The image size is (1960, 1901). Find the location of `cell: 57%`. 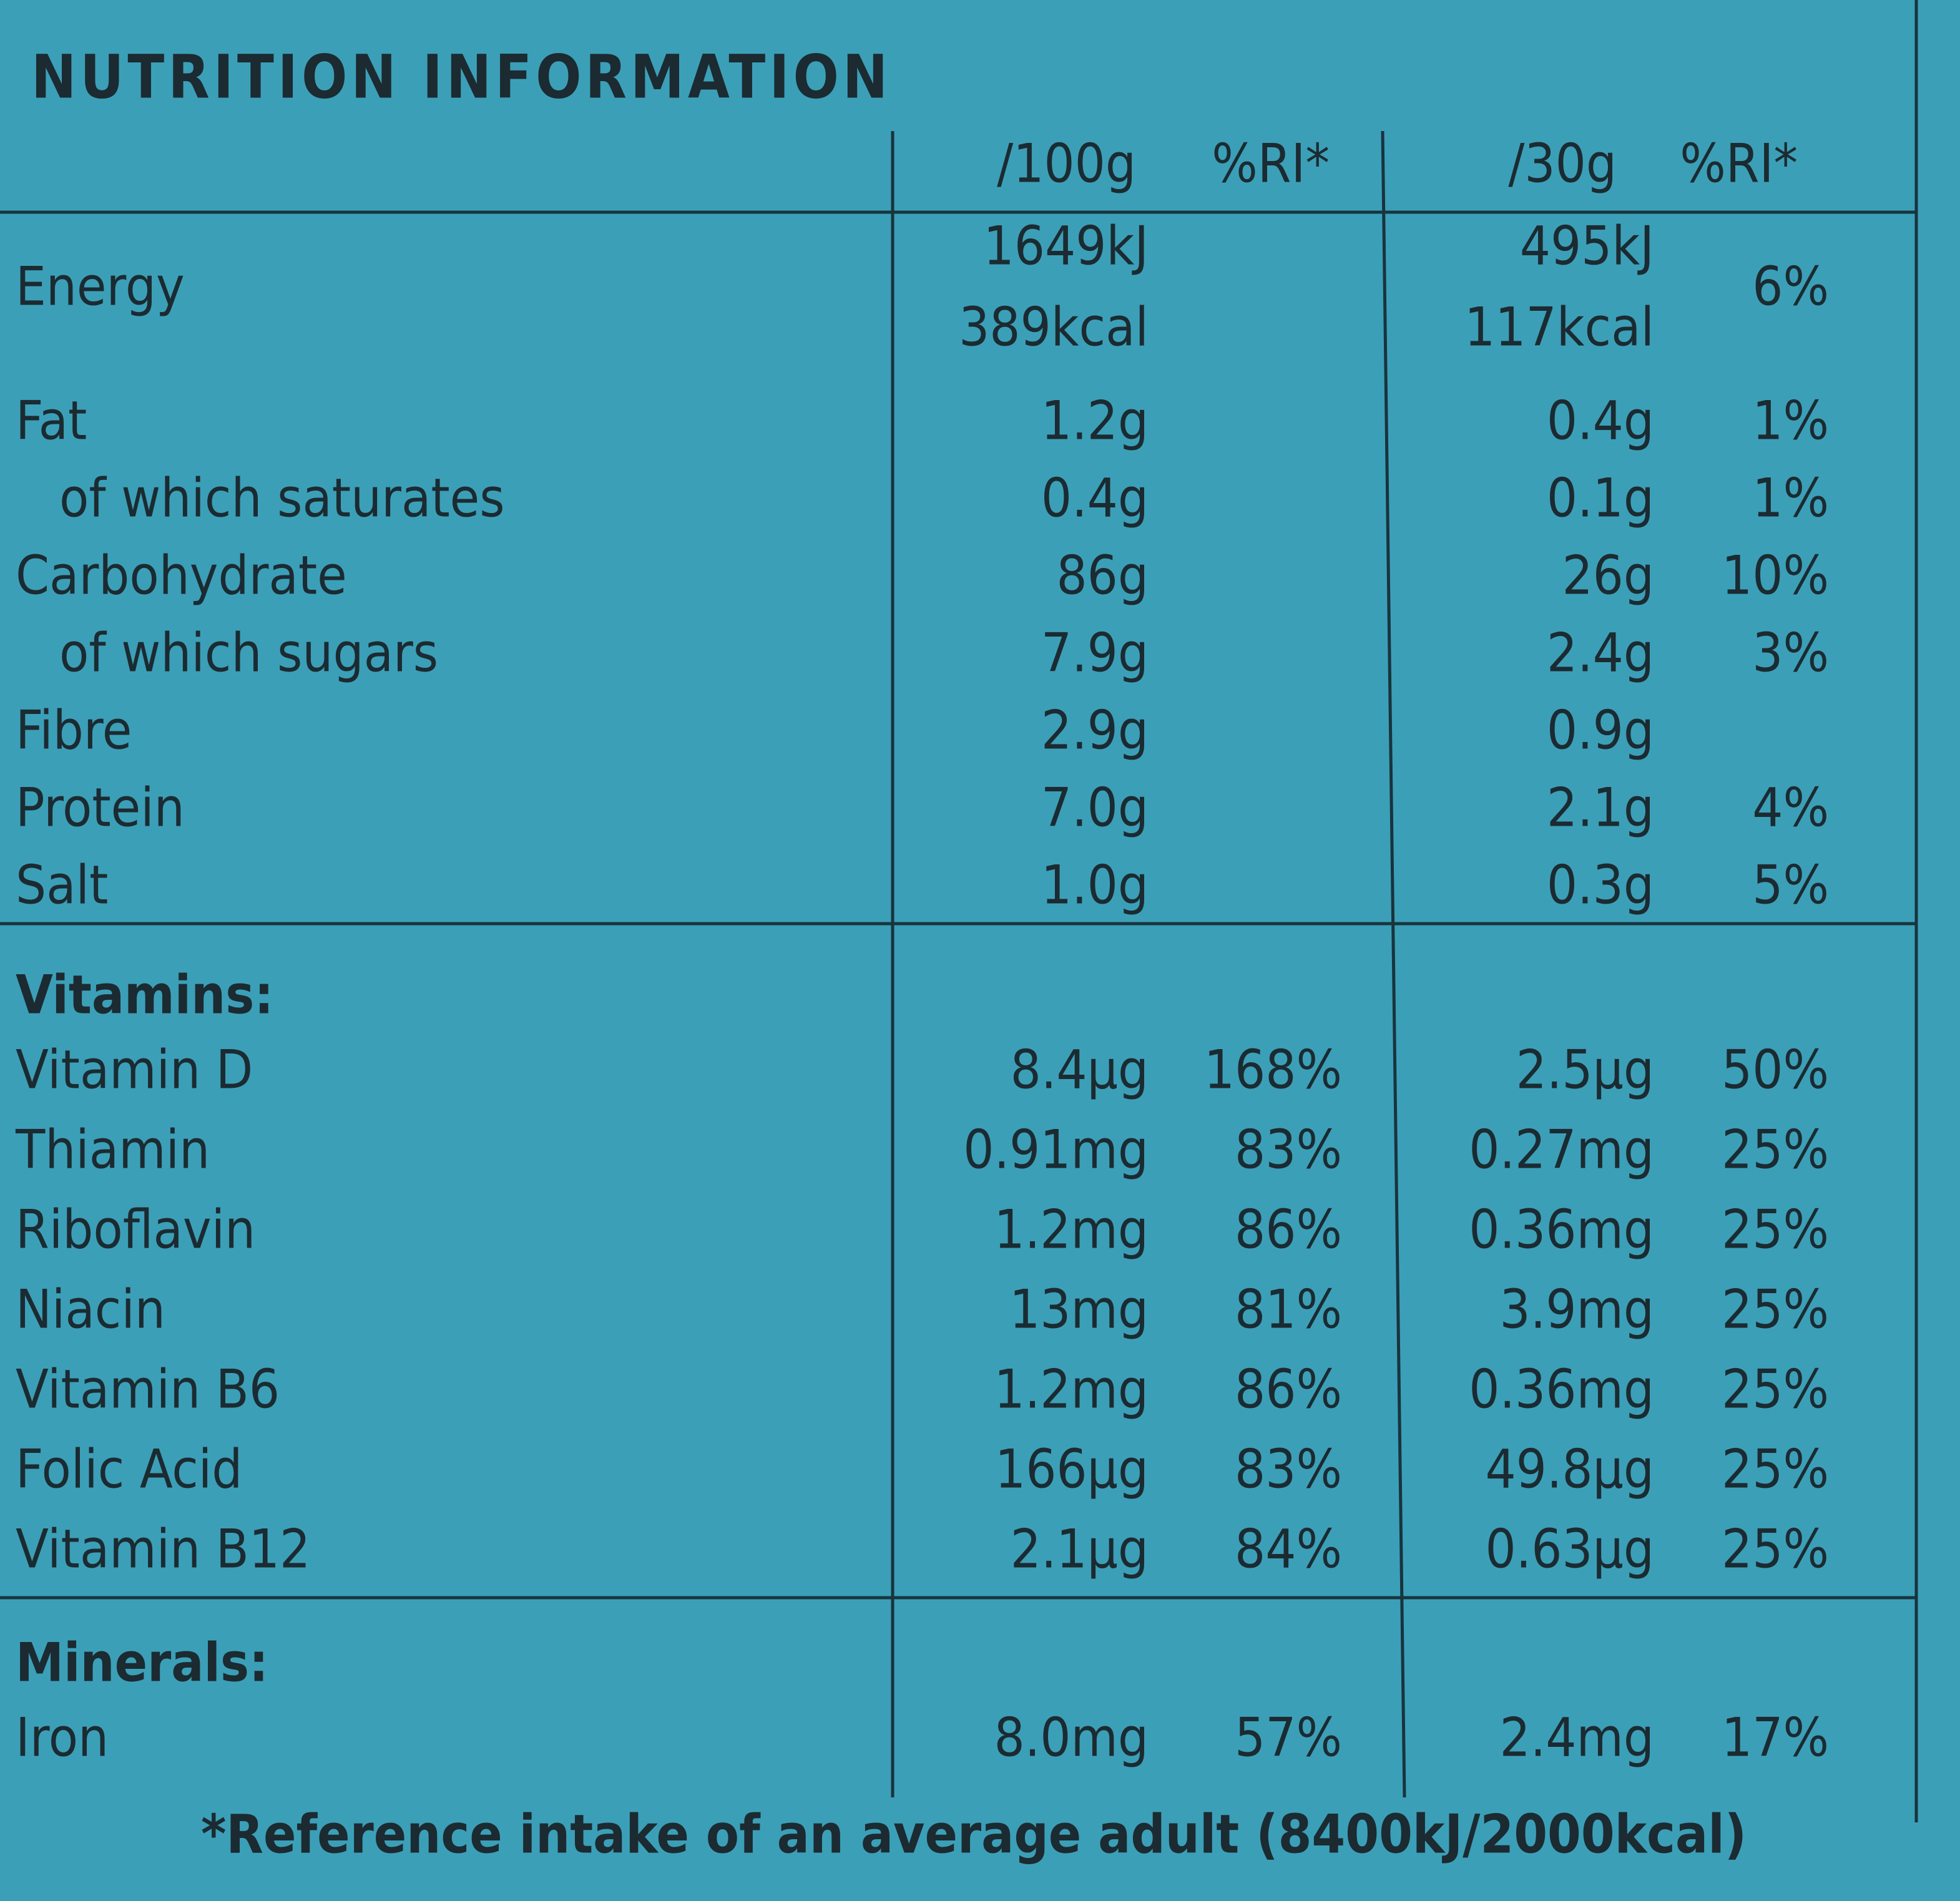

cell: 57% is located at coordinates (1288, 1738).